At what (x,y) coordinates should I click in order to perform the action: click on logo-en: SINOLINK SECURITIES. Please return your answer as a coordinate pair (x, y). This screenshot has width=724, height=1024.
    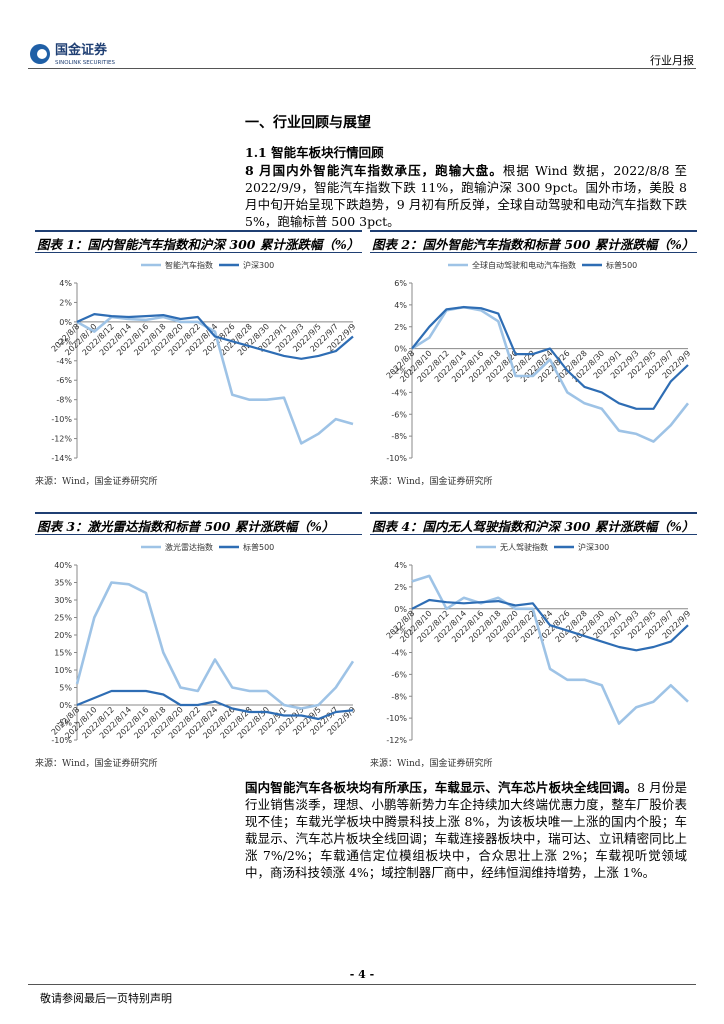
    Looking at the image, I should click on (85, 63).